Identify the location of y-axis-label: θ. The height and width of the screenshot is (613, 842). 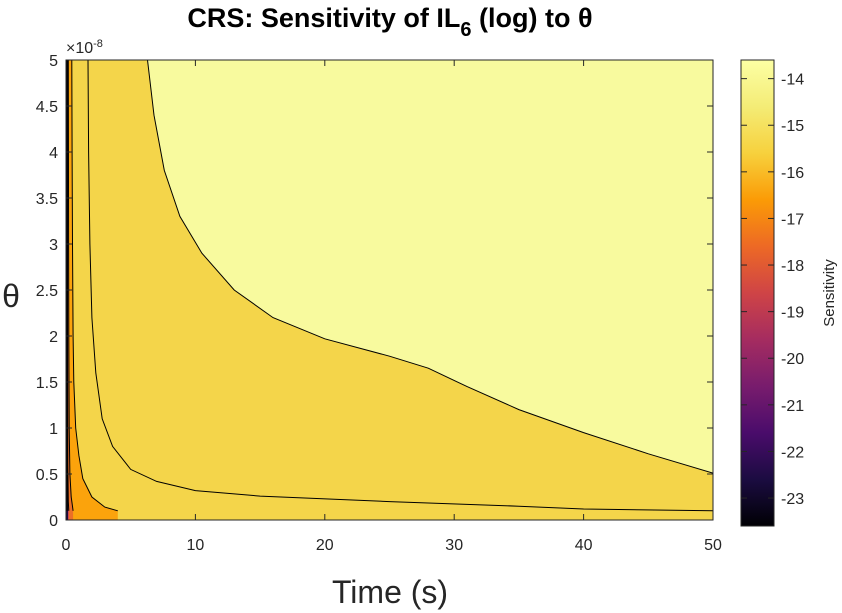
(11, 296).